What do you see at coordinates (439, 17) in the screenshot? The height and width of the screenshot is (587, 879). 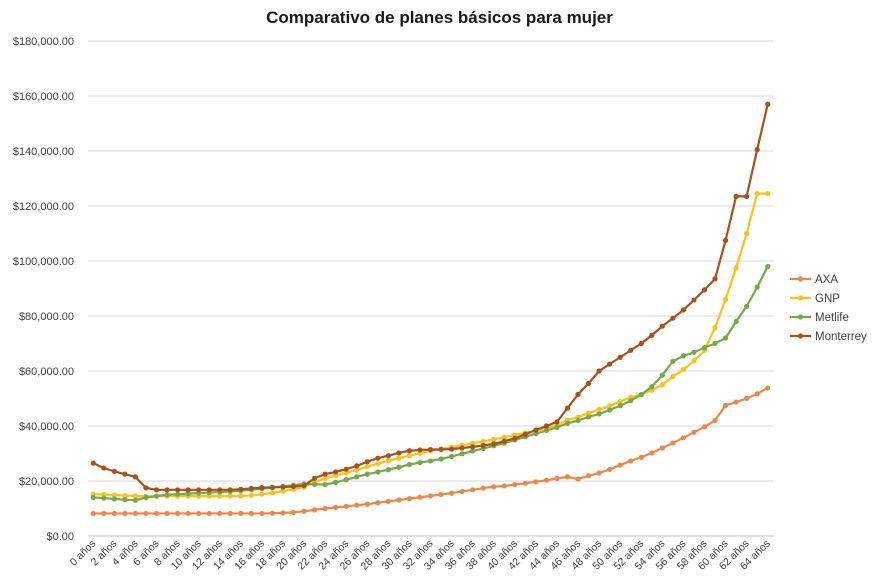 I see `chart-title: Comparativo de planes básicos para mujer` at bounding box center [439, 17].